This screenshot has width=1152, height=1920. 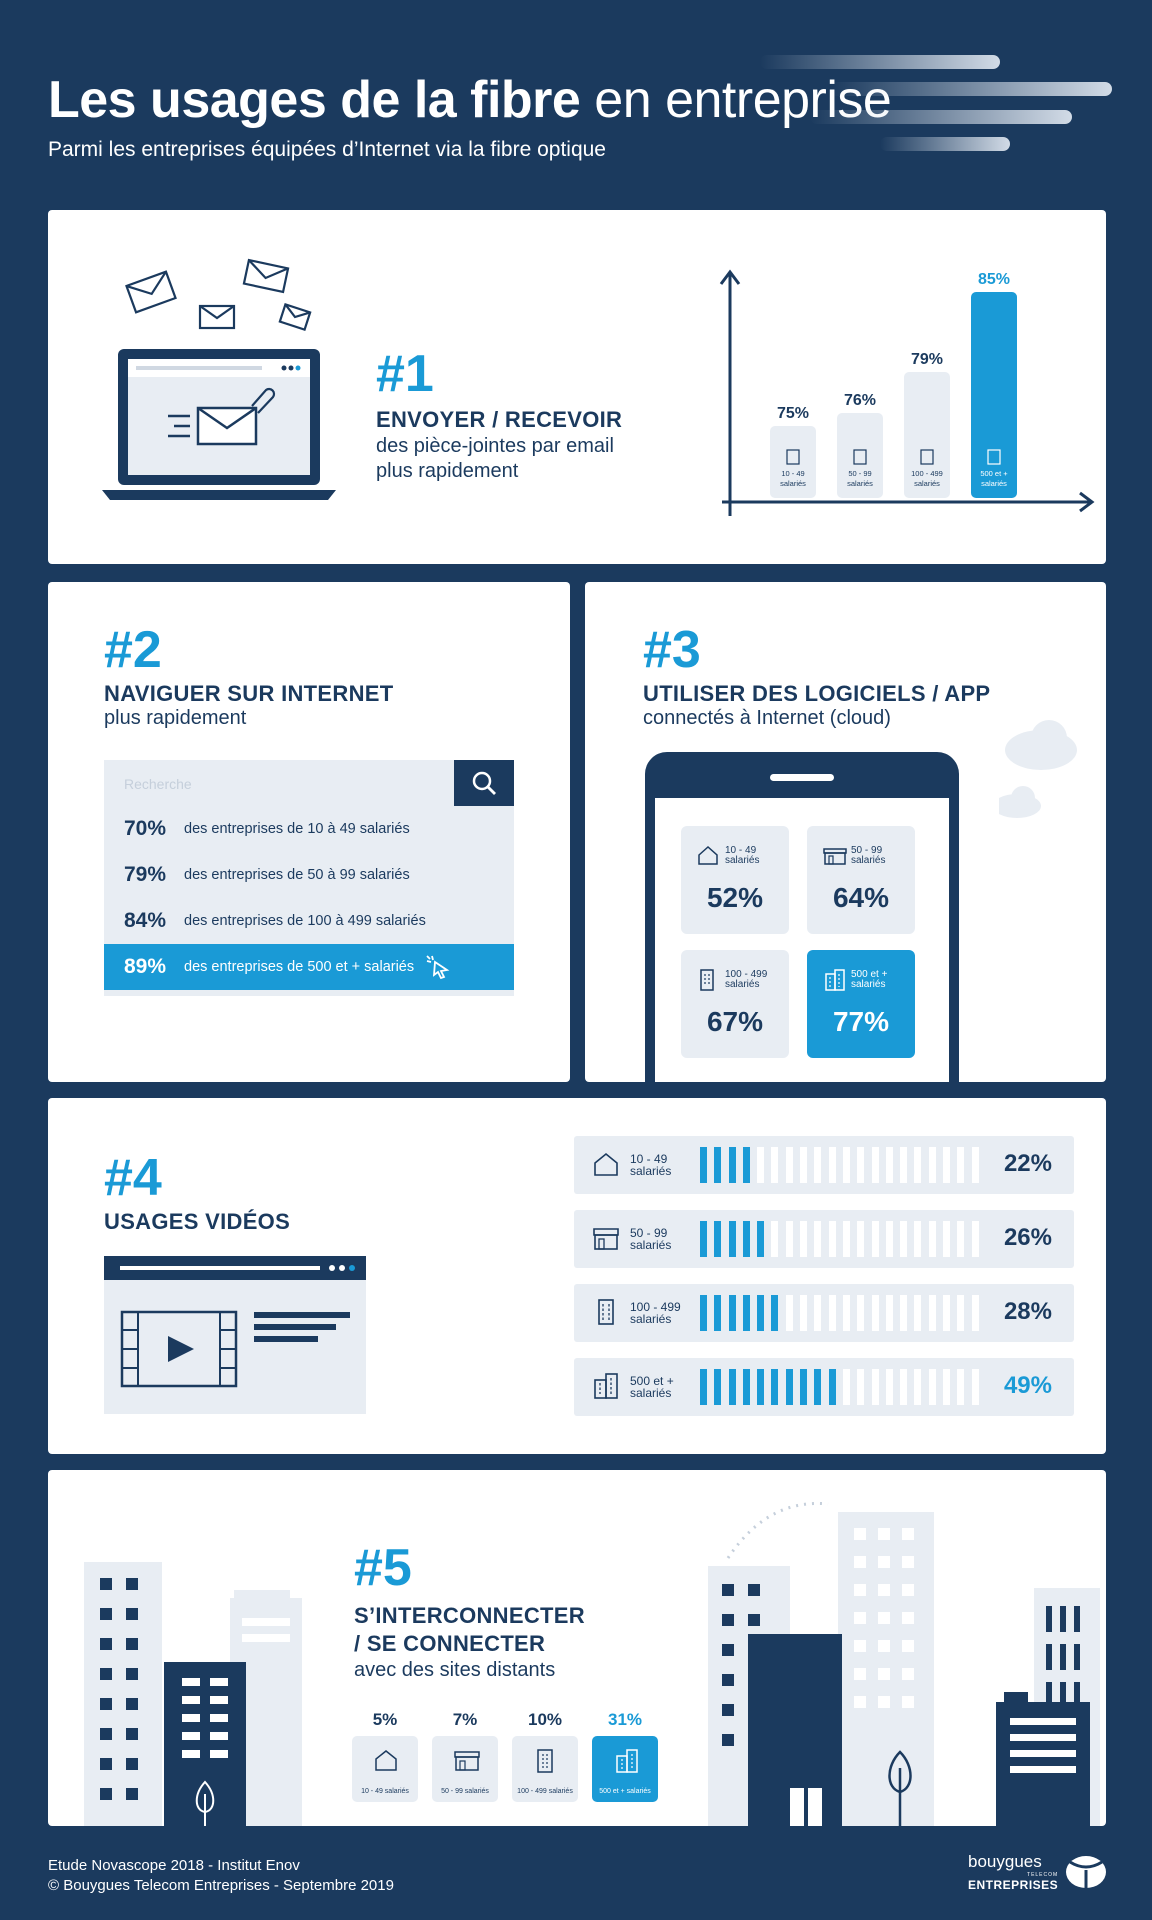 What do you see at coordinates (860, 400) in the screenshot?
I see `bar-value-label: 76%` at bounding box center [860, 400].